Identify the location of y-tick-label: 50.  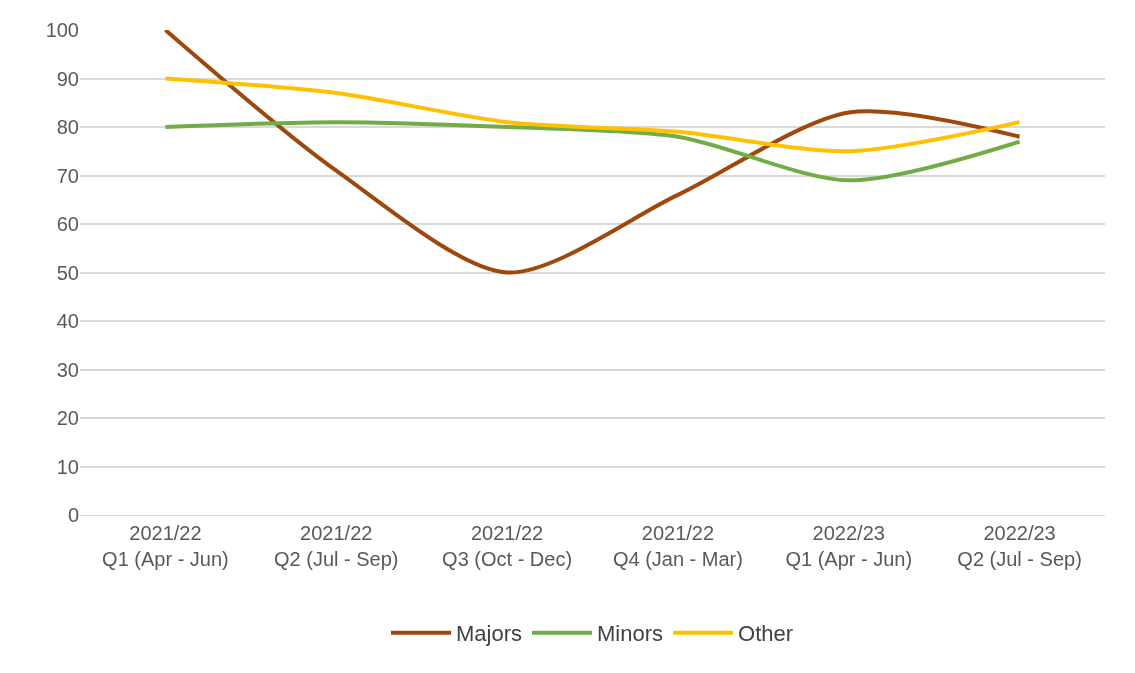
(67, 272).